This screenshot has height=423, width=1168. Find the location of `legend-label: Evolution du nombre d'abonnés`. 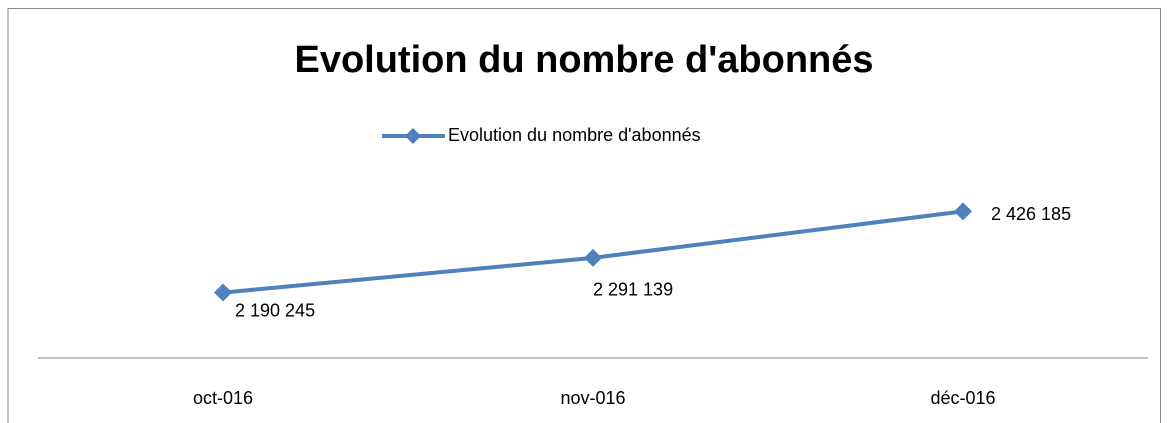

legend-label: Evolution du nombre d'abonnés is located at coordinates (574, 135).